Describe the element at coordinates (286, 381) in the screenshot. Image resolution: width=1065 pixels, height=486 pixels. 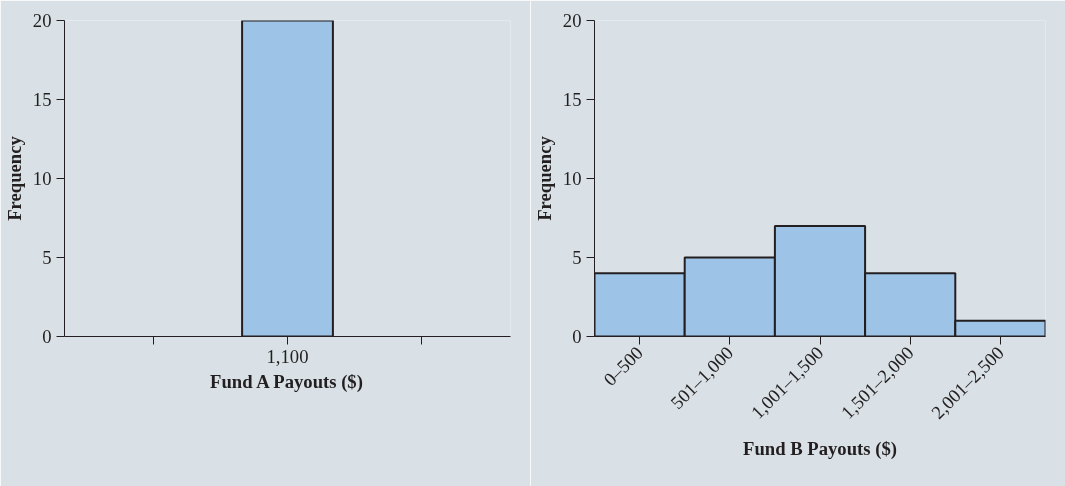
I see `x-axis-title: Fund A Payouts ($)` at that location.